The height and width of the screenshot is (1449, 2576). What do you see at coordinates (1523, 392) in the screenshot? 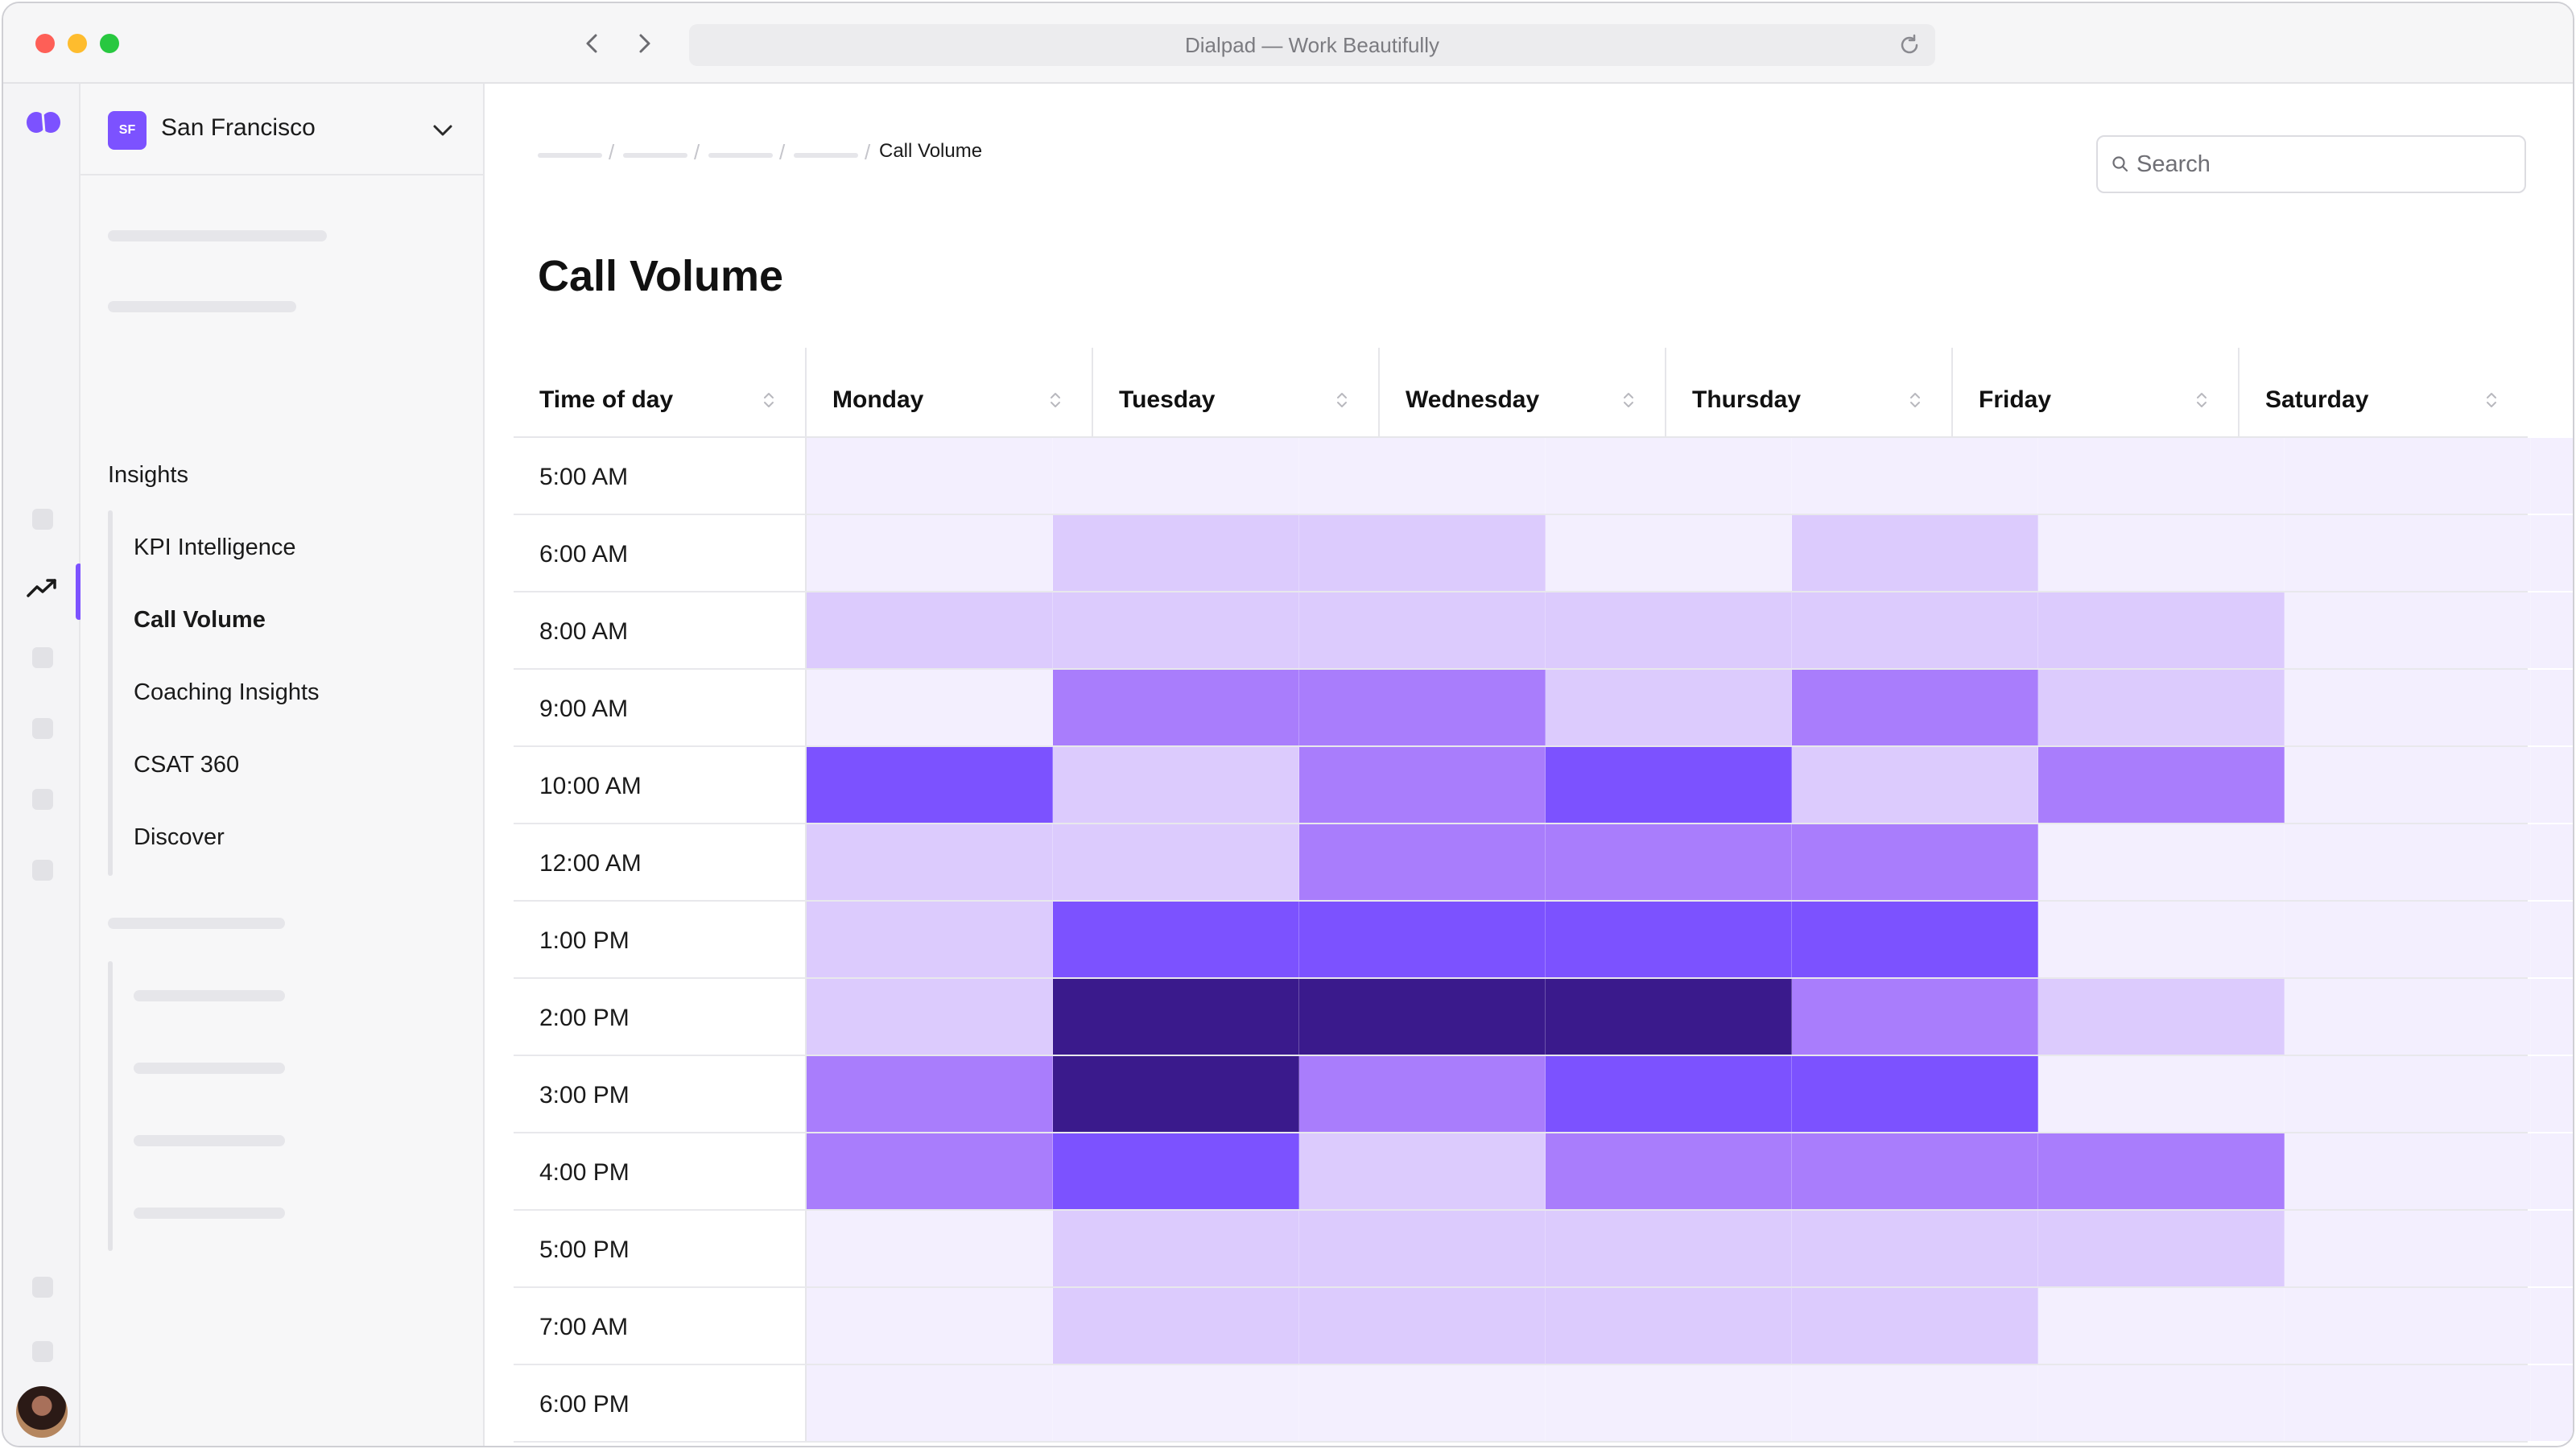
I see `column-header: Wednesday` at bounding box center [1523, 392].